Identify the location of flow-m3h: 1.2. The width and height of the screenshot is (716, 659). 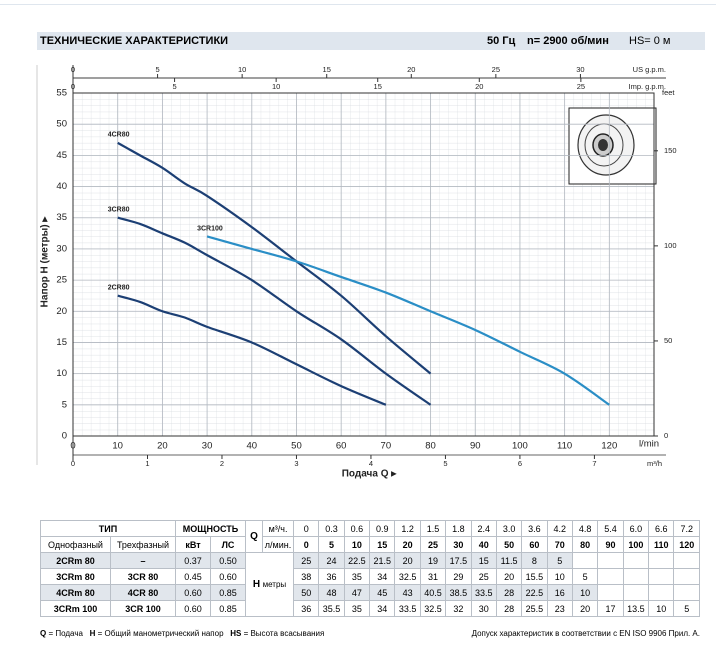
(407, 528).